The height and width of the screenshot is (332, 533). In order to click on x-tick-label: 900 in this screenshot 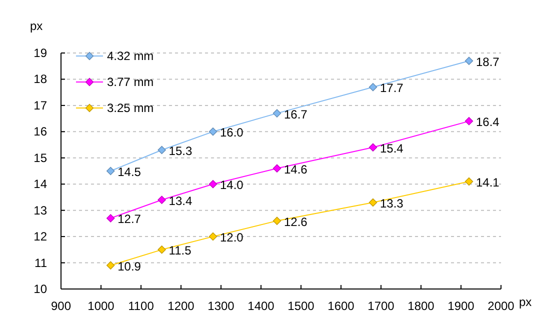, I will do `click(61, 306)`.